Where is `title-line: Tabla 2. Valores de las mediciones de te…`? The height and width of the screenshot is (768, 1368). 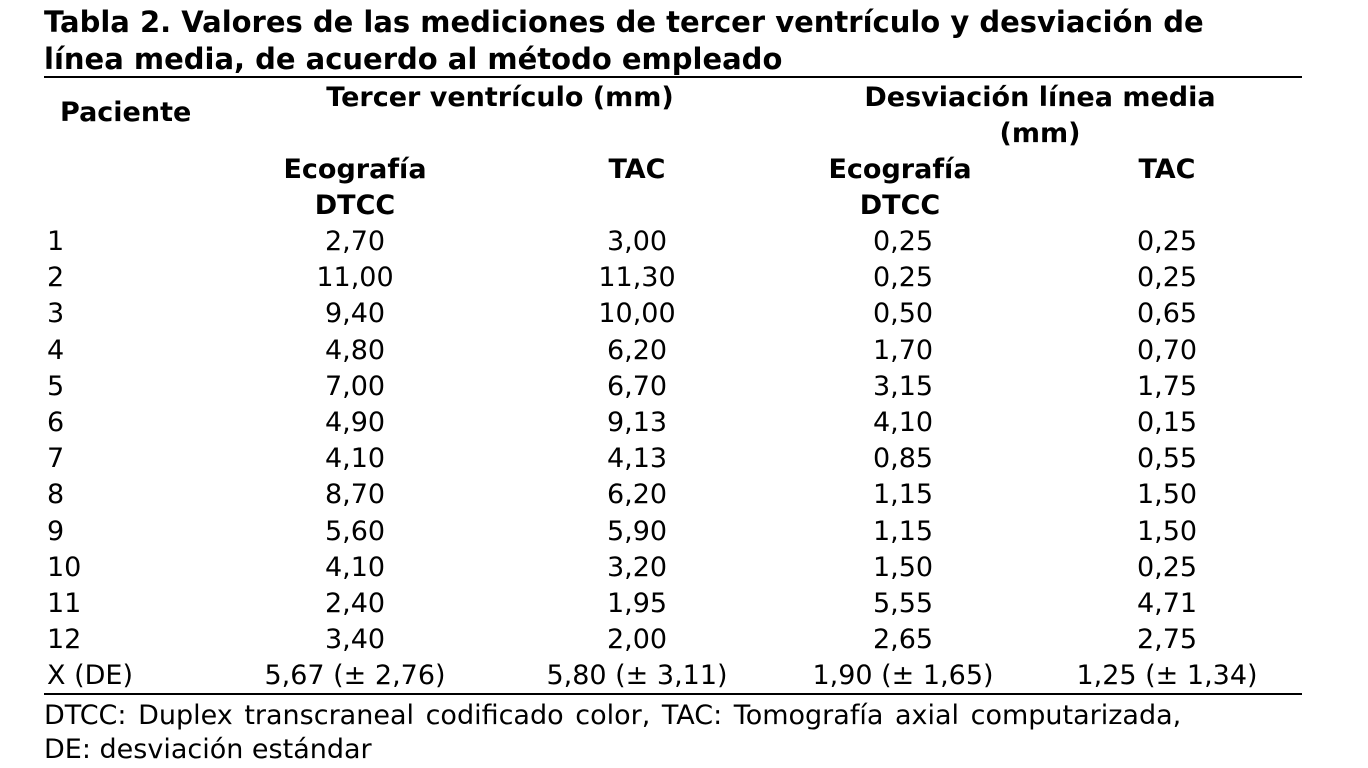
title-line: Tabla 2. Valores de las mediciones de te… is located at coordinates (624, 22).